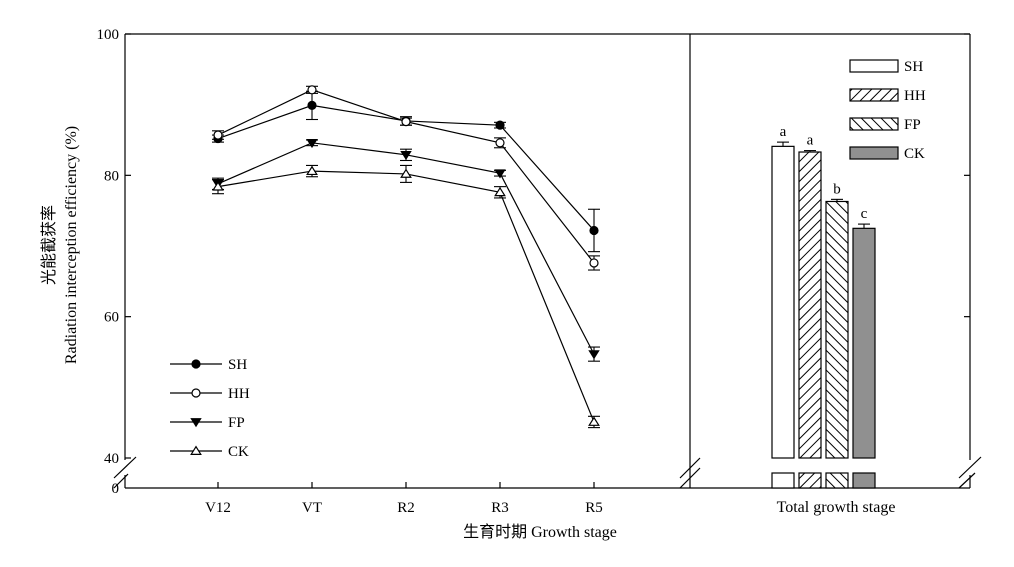 The height and width of the screenshot is (567, 1014). What do you see at coordinates (836, 507) in the screenshot?
I see `right-panel-x-label: Total growth stage` at bounding box center [836, 507].